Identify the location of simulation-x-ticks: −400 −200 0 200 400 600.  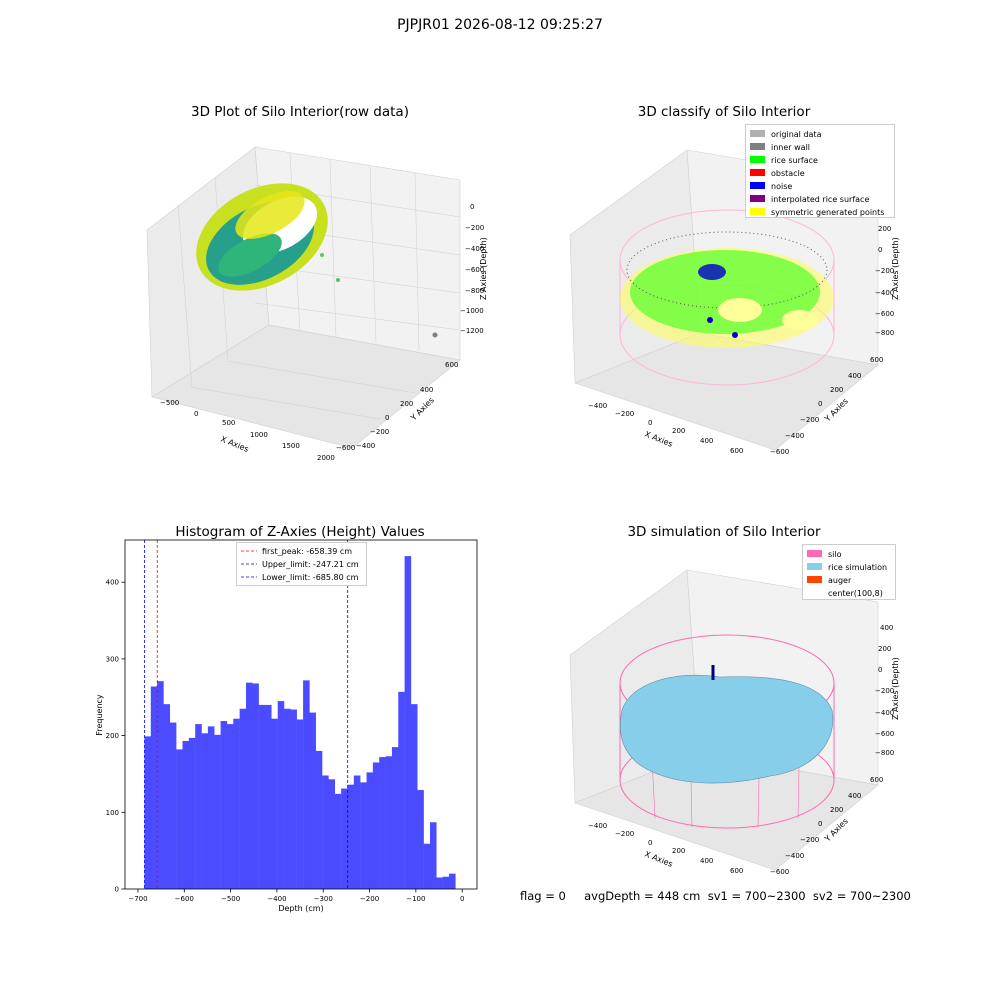
(665, 848).